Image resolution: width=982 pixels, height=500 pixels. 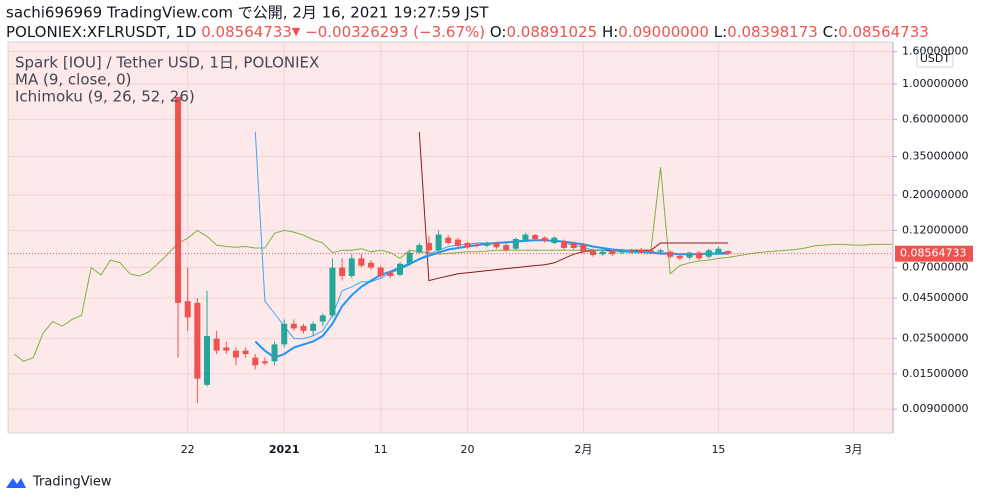 What do you see at coordinates (296, 31) in the screenshot?
I see `arrow: ▼` at bounding box center [296, 31].